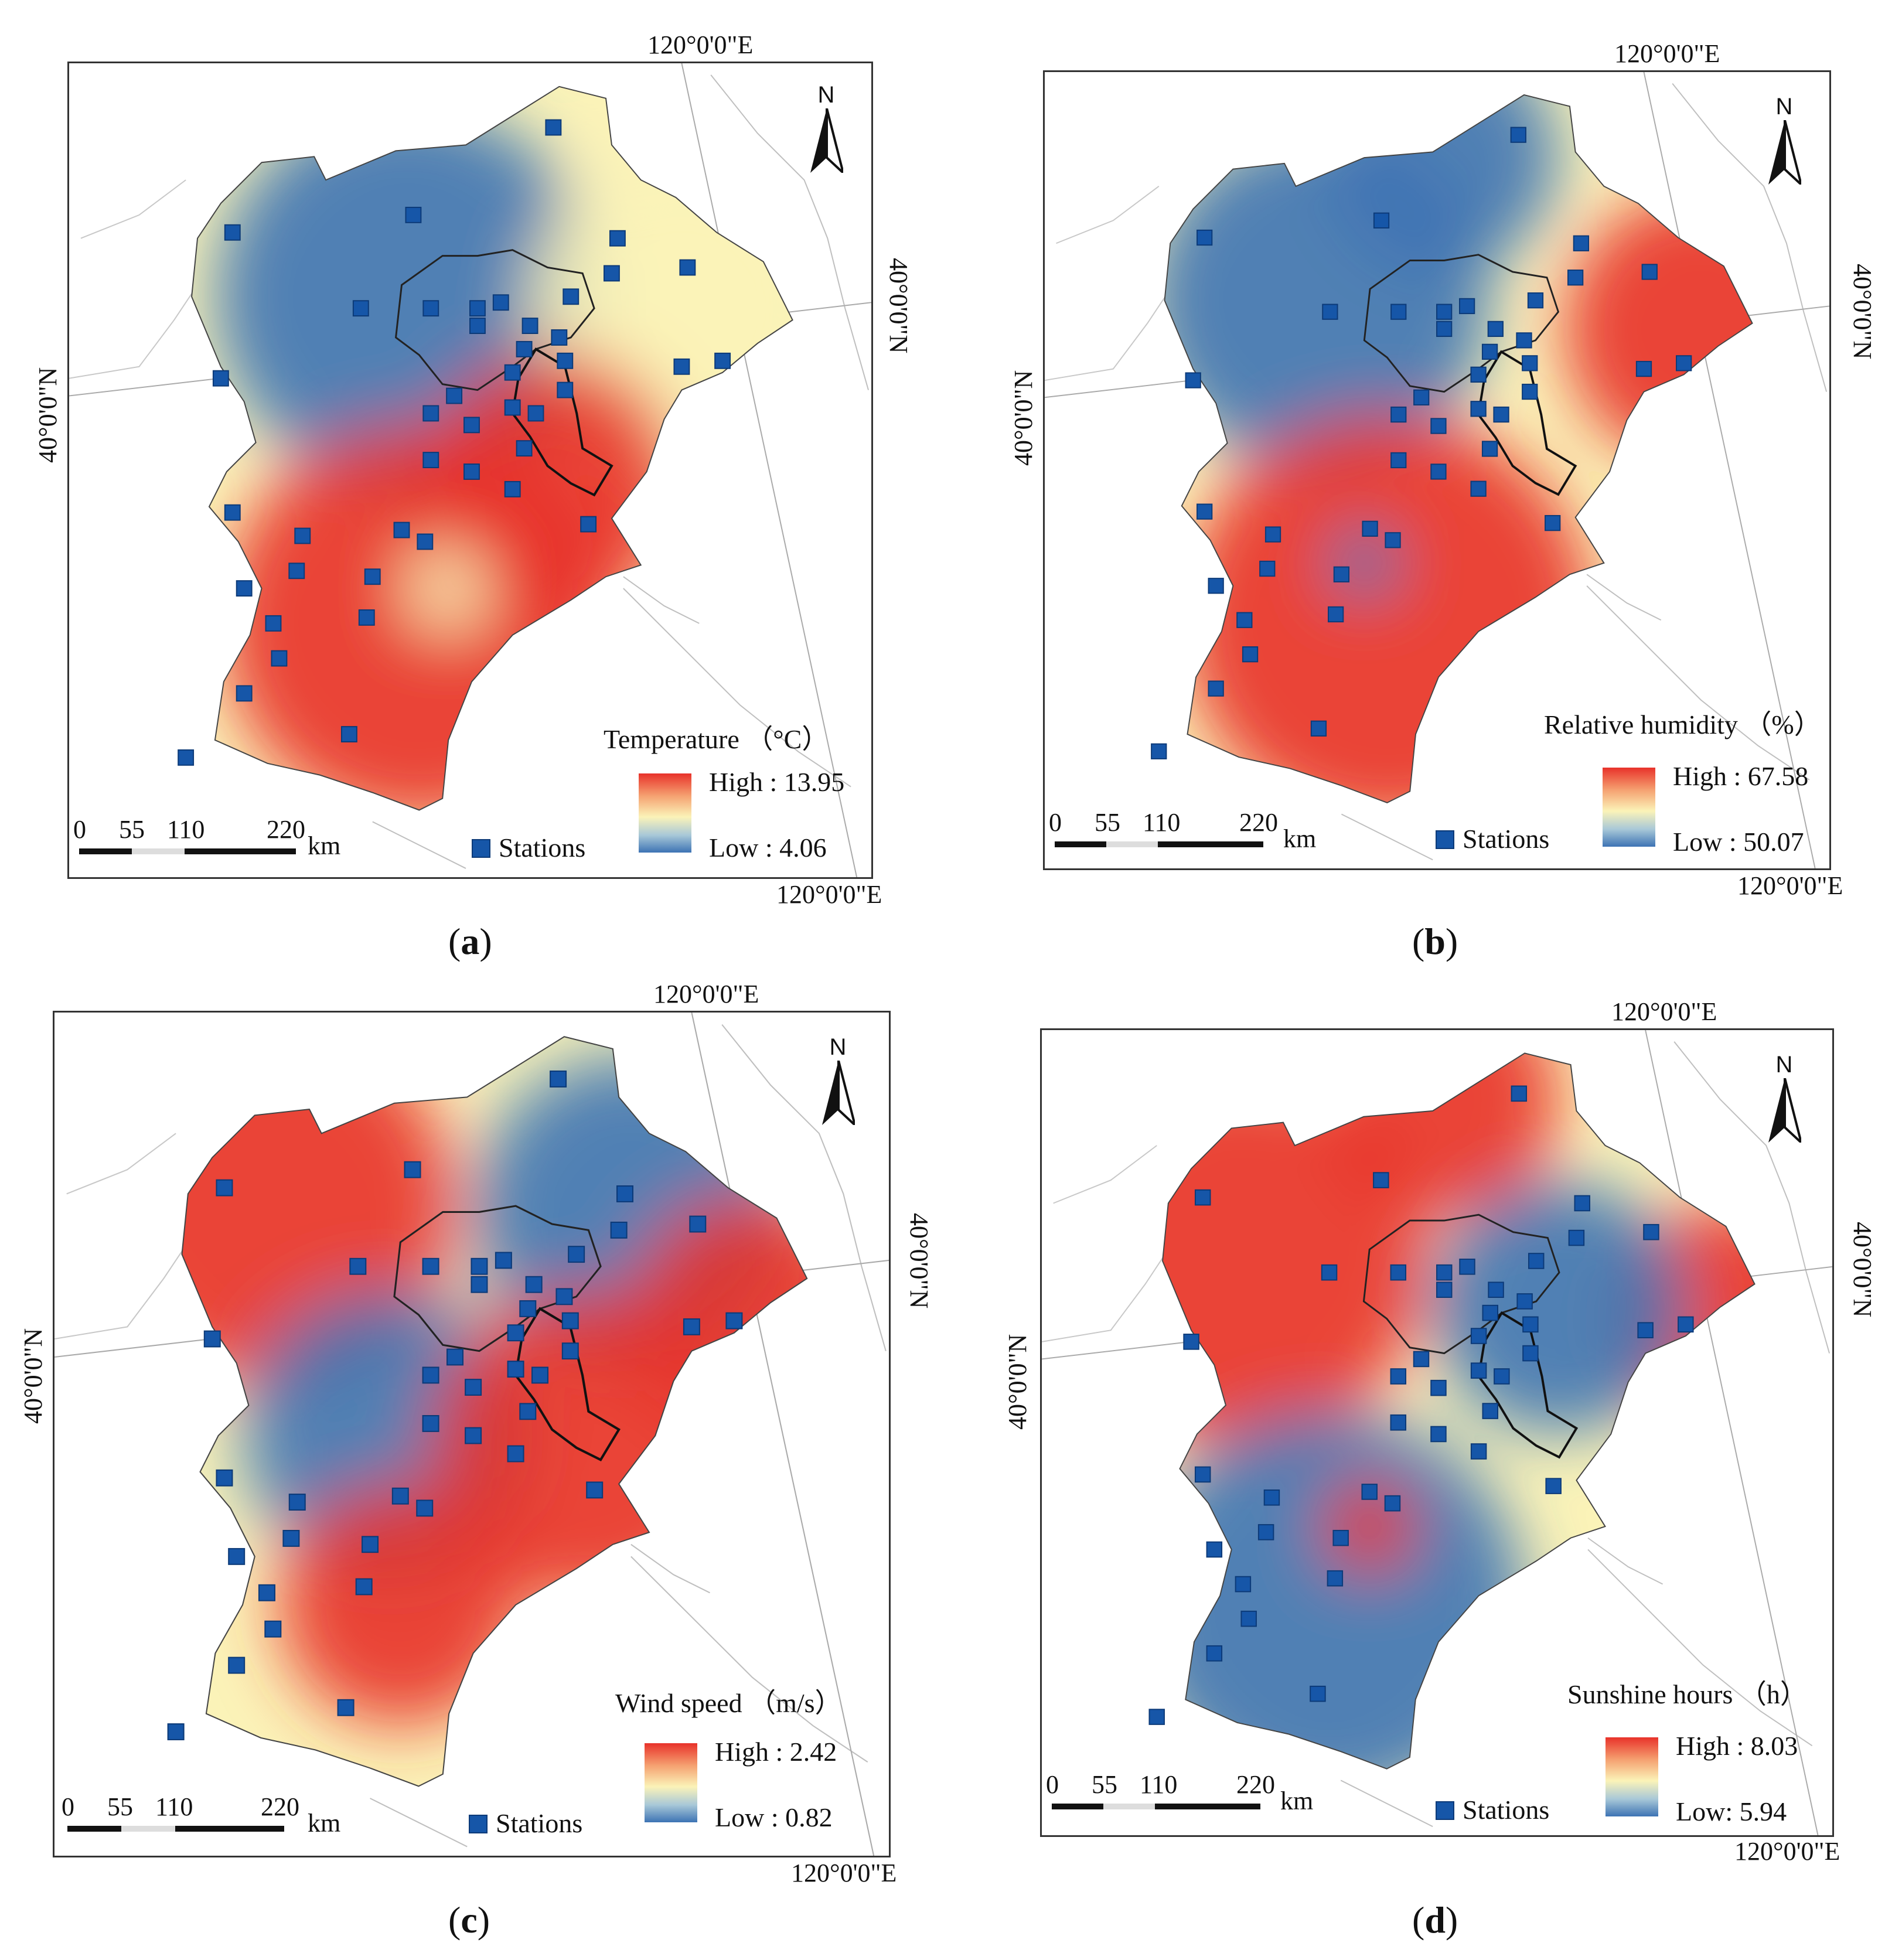  What do you see at coordinates (826, 95) in the screenshot?
I see `north-label-a: N` at bounding box center [826, 95].